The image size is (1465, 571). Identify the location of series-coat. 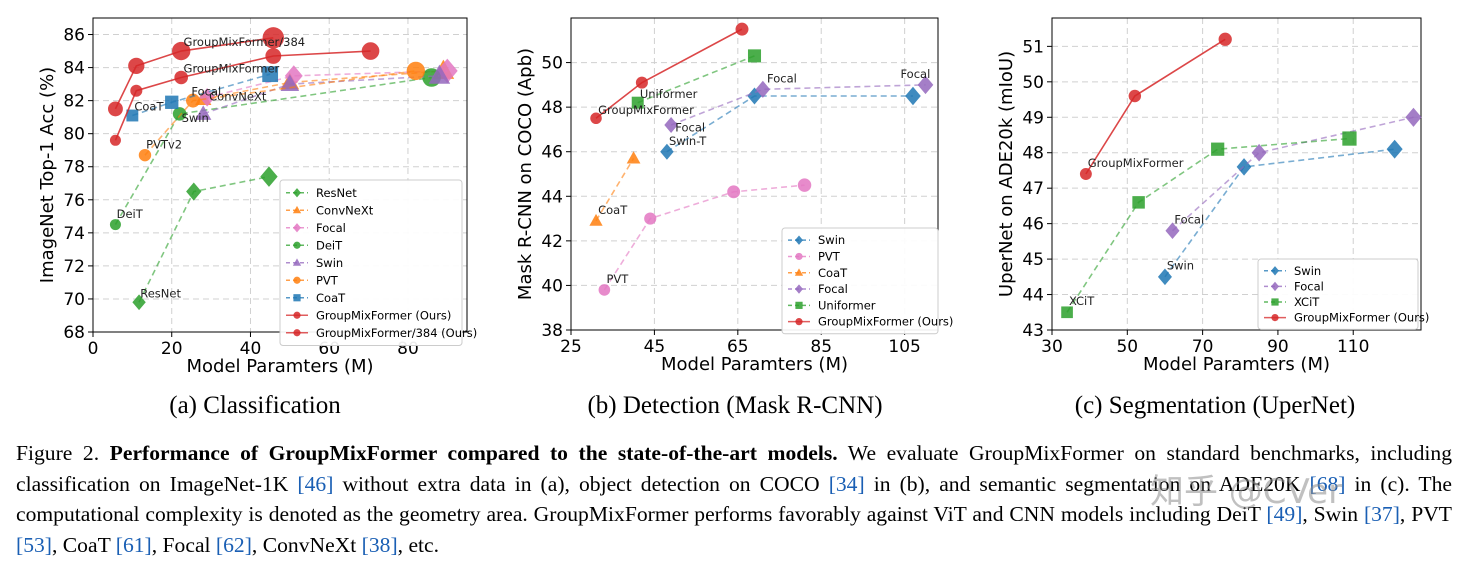
(615, 188).